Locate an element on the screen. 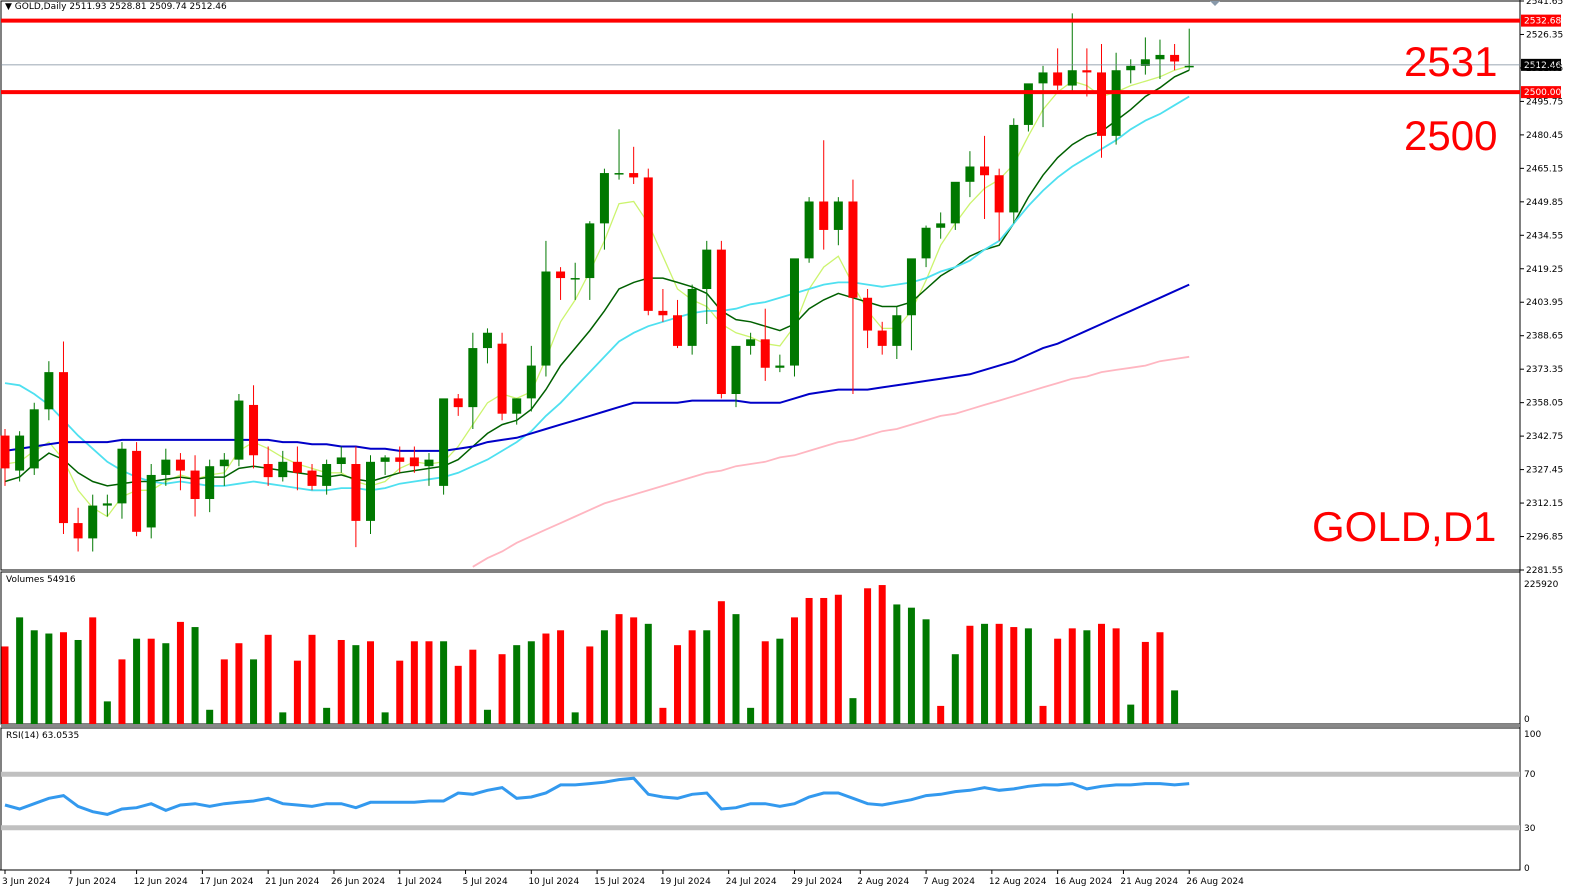 The height and width of the screenshot is (895, 1574). volume-pane-title: Volumes 54916 is located at coordinates (41, 580).